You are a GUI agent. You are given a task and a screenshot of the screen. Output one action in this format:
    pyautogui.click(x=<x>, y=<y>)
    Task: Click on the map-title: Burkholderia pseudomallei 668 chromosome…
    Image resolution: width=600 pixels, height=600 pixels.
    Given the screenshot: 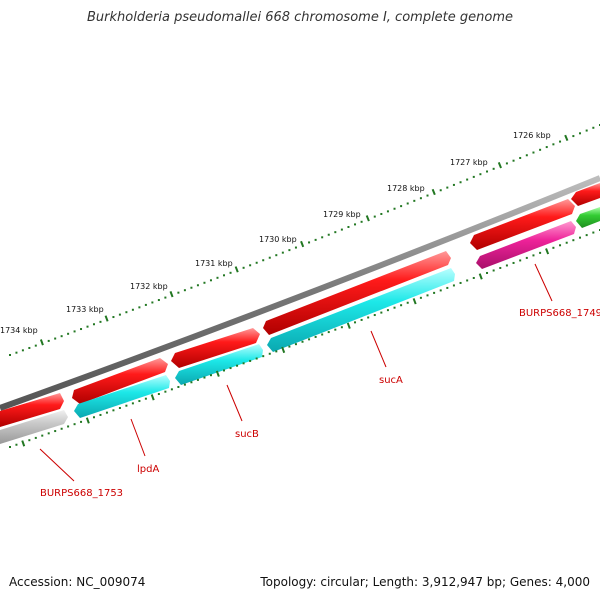 What is the action you would take?
    pyautogui.click(x=300, y=17)
    